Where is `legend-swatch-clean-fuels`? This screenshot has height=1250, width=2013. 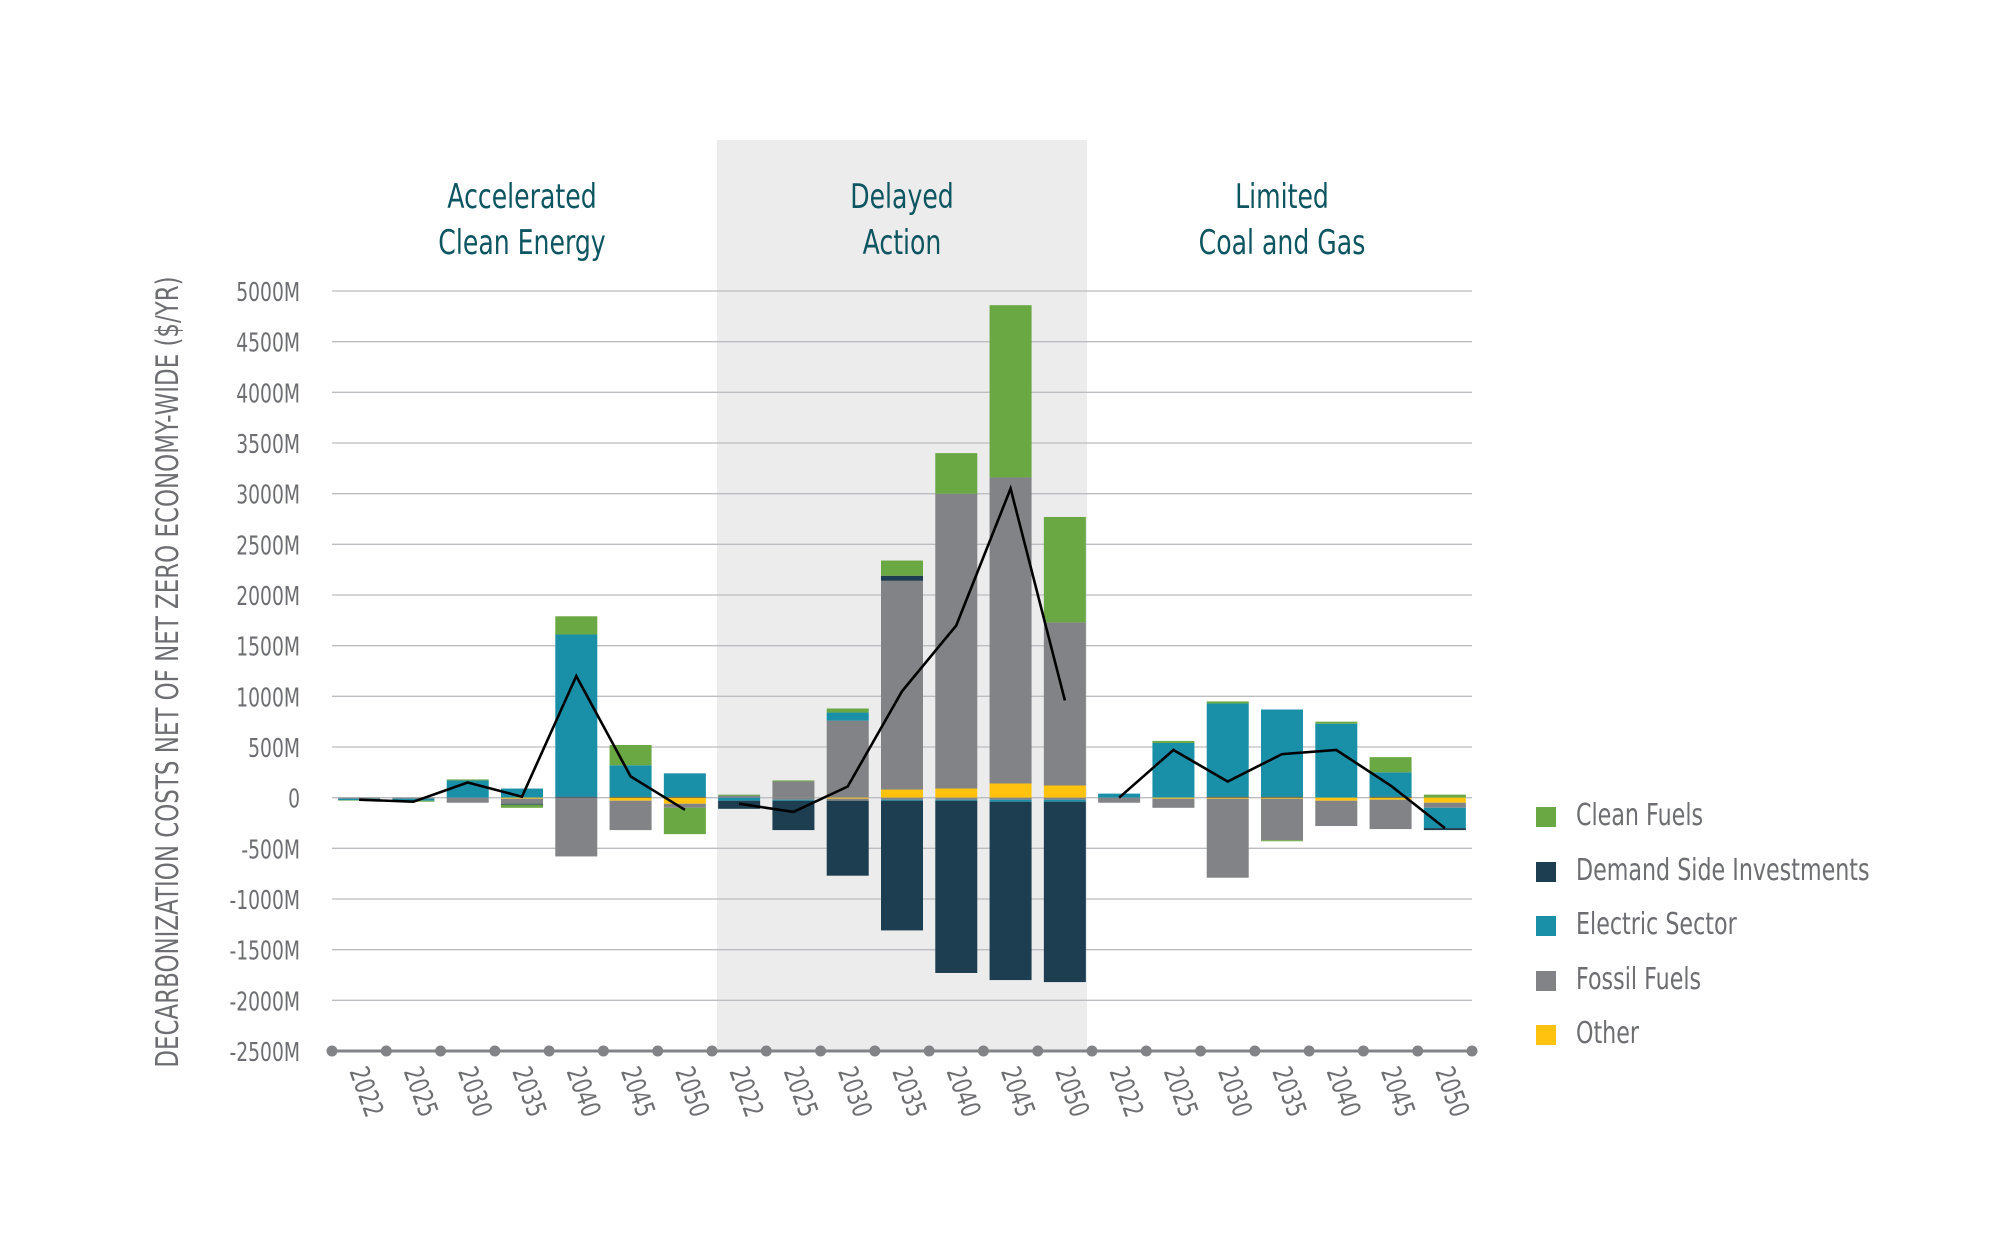 legend-swatch-clean-fuels is located at coordinates (1546, 817).